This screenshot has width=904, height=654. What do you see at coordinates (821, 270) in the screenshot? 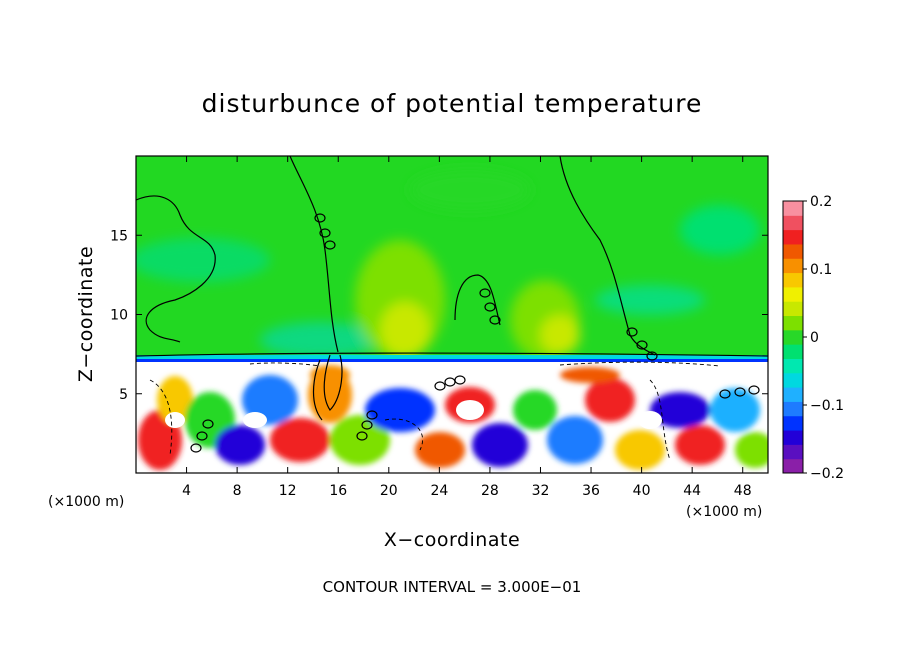
I see `colorbar-tick-label: 0.1` at bounding box center [821, 270].